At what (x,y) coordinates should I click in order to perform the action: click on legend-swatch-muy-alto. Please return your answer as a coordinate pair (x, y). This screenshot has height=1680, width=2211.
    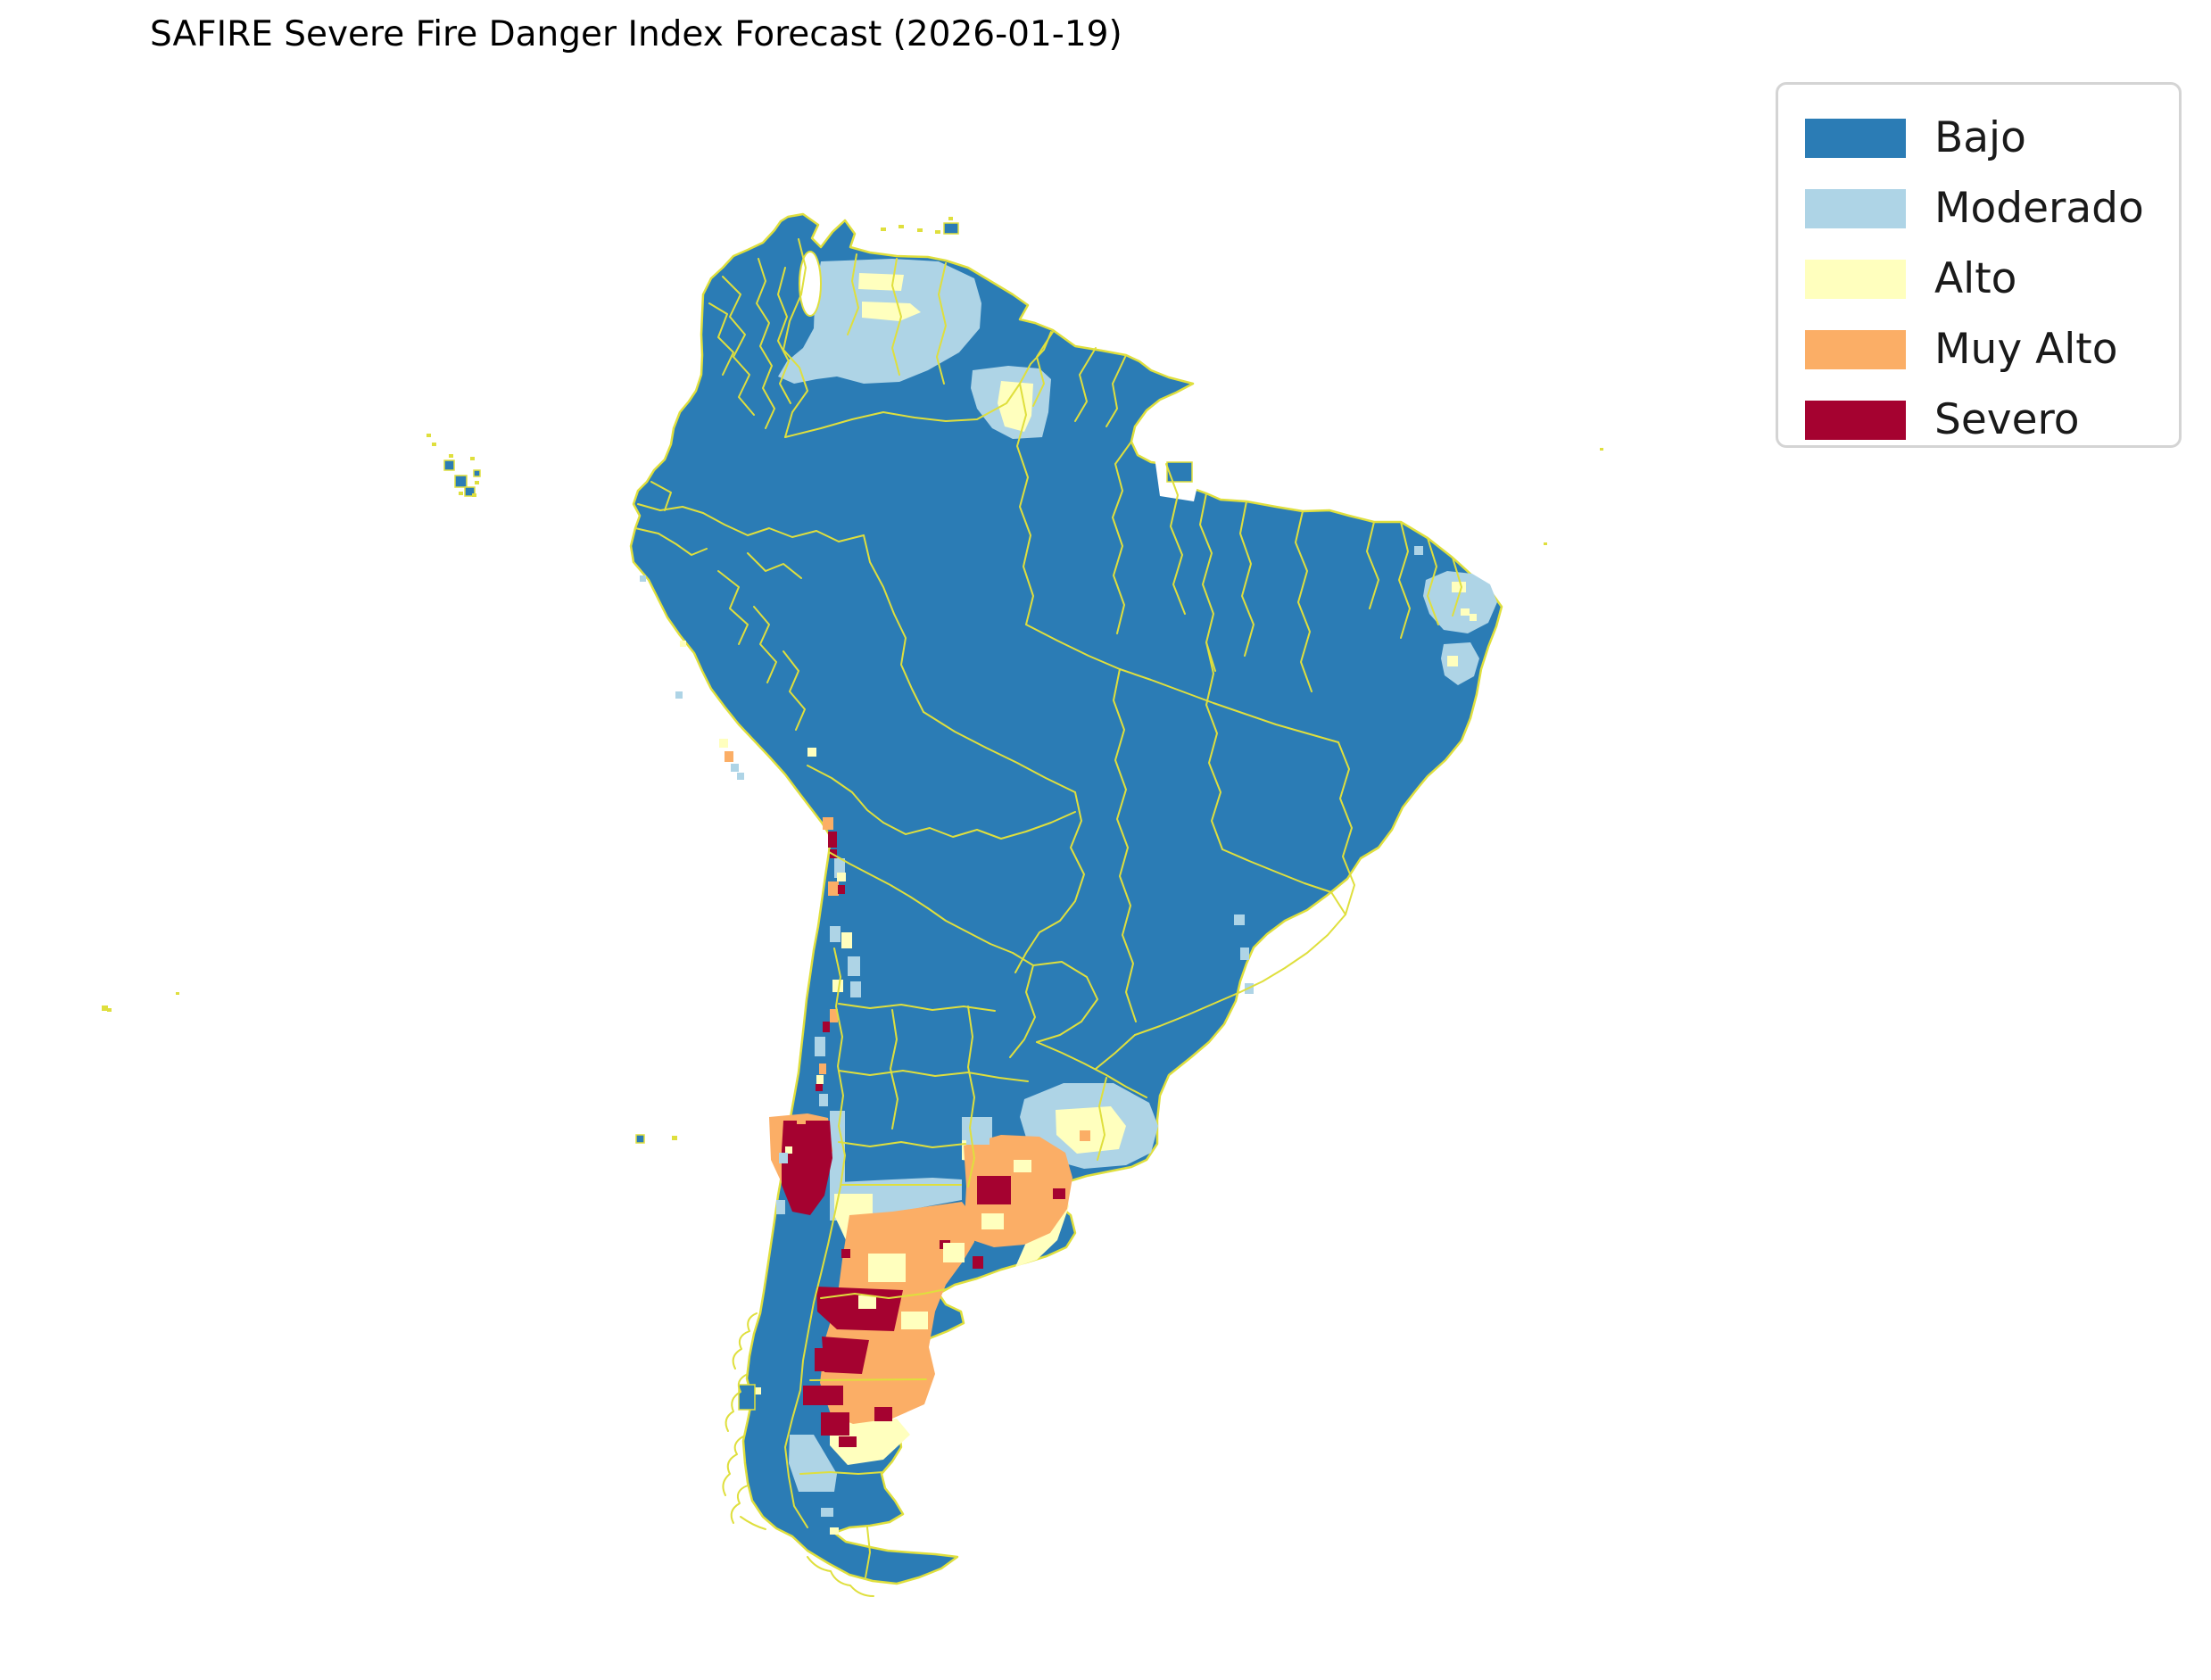
    Looking at the image, I should click on (1855, 349).